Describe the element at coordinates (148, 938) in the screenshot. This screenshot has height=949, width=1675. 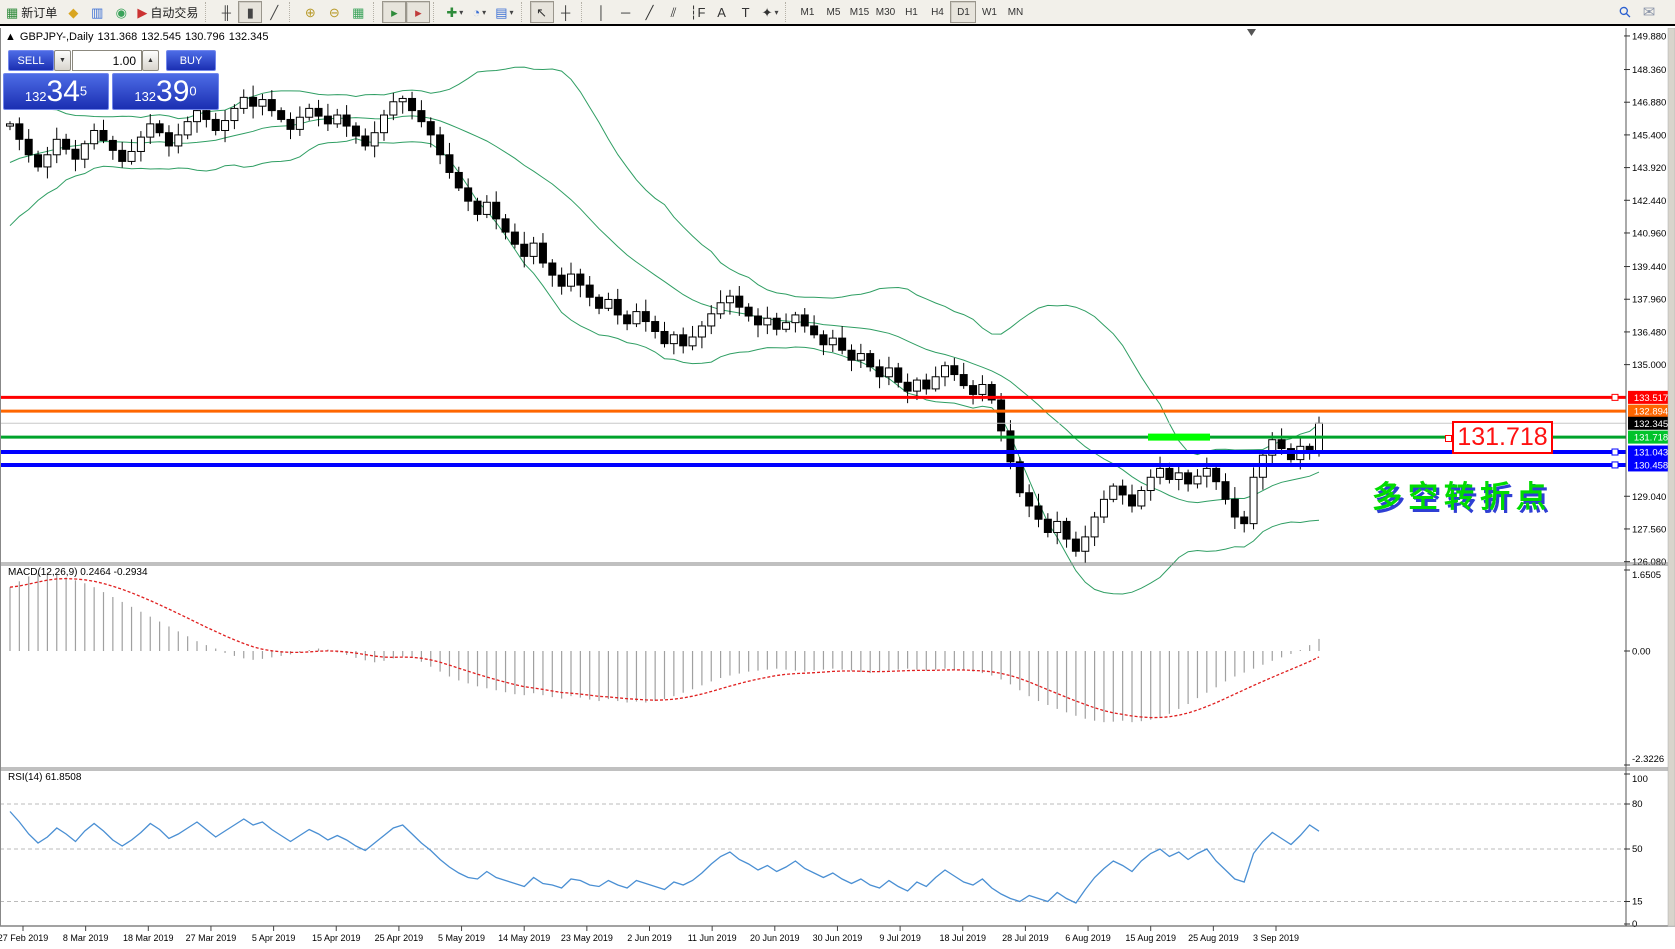
I see `date-label: 18 Mar 2019` at that location.